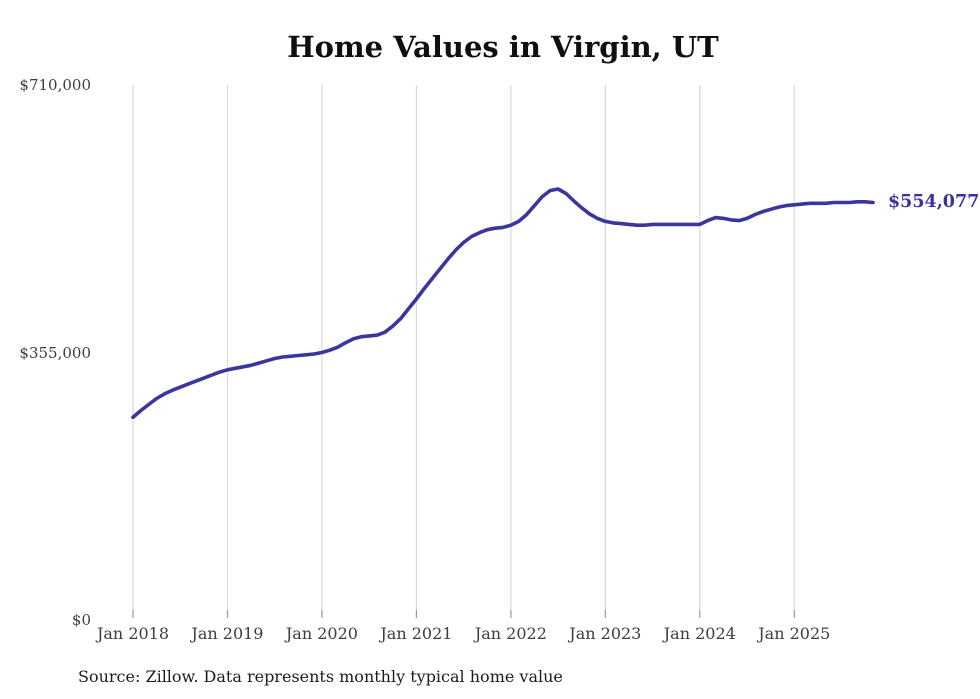 Image resolution: width=980 pixels, height=699 pixels. What do you see at coordinates (934, 202) in the screenshot?
I see `latest-value-label: $554,077` at bounding box center [934, 202].